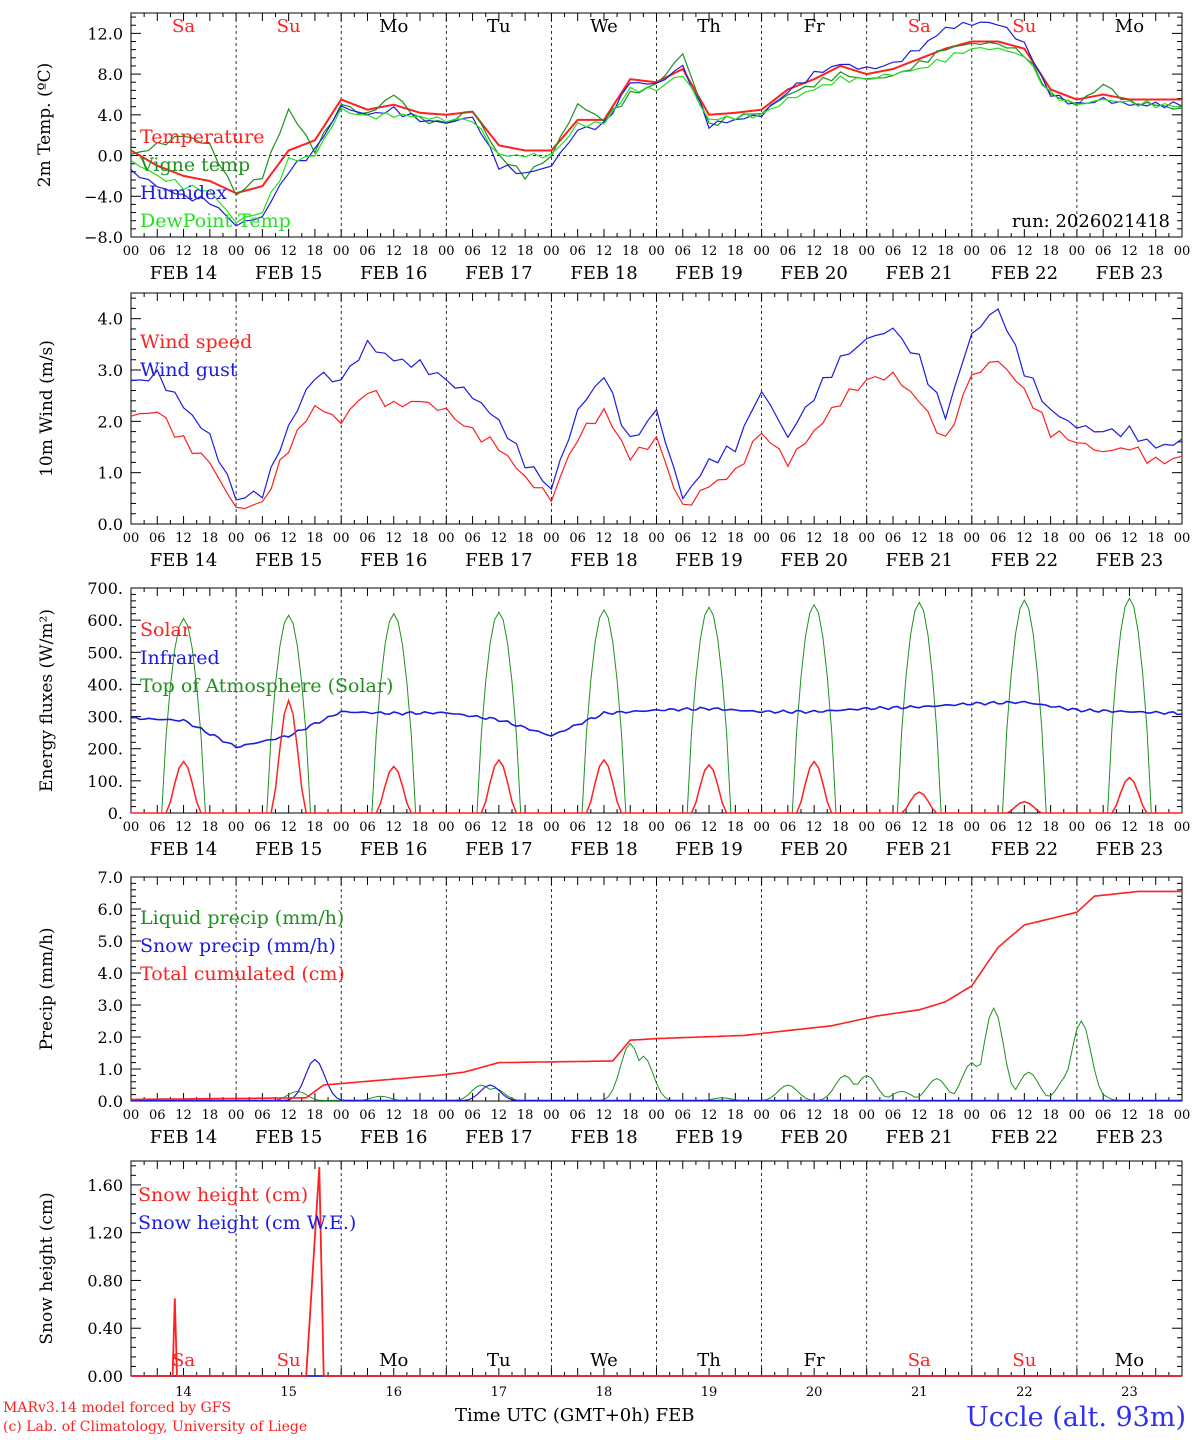 This screenshot has height=1440, width=1194. What do you see at coordinates (105, 588) in the screenshot?
I see `y-tick-label: 700.` at bounding box center [105, 588].